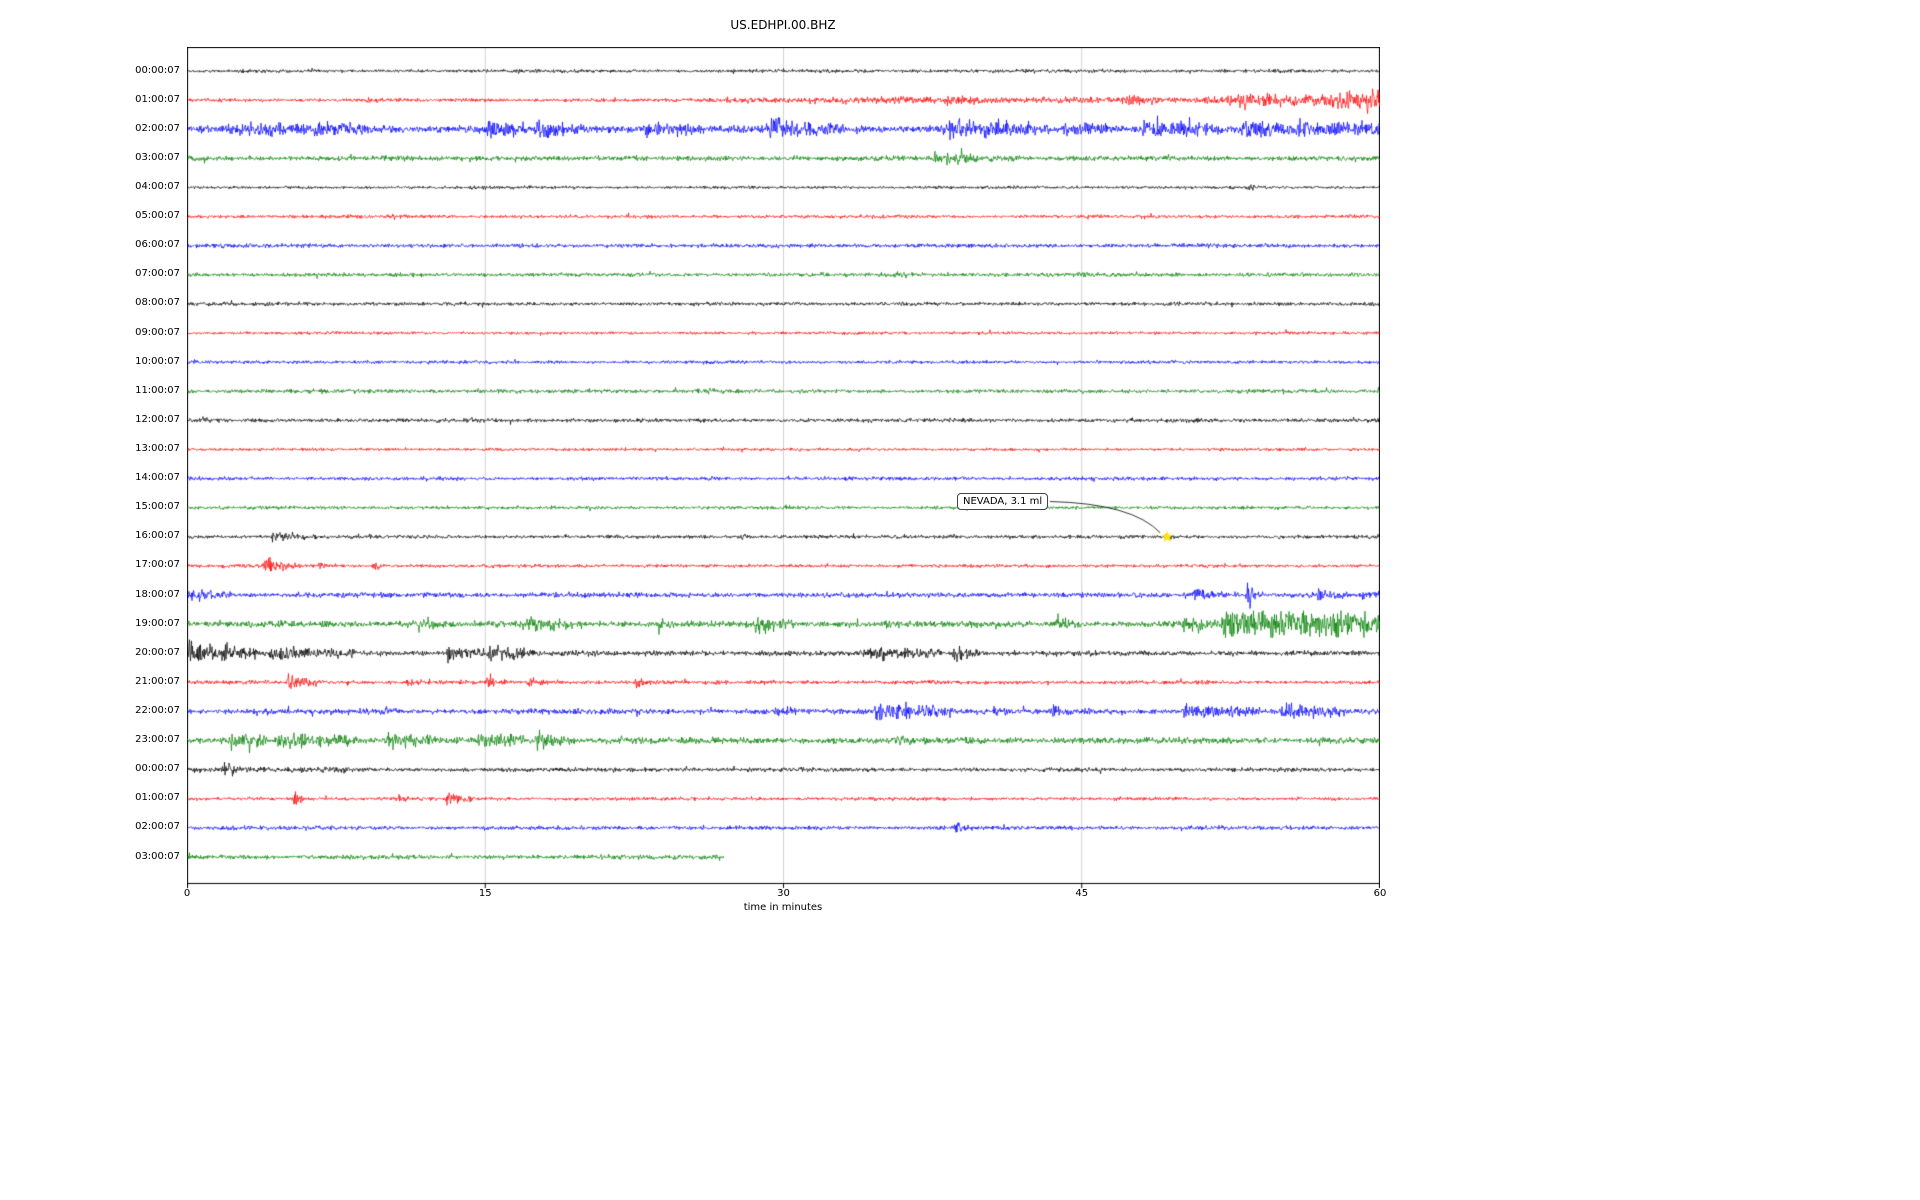 This screenshot has width=1920, height=1200. I want to click on trace-time-label: 13:00:07, so click(157, 448).